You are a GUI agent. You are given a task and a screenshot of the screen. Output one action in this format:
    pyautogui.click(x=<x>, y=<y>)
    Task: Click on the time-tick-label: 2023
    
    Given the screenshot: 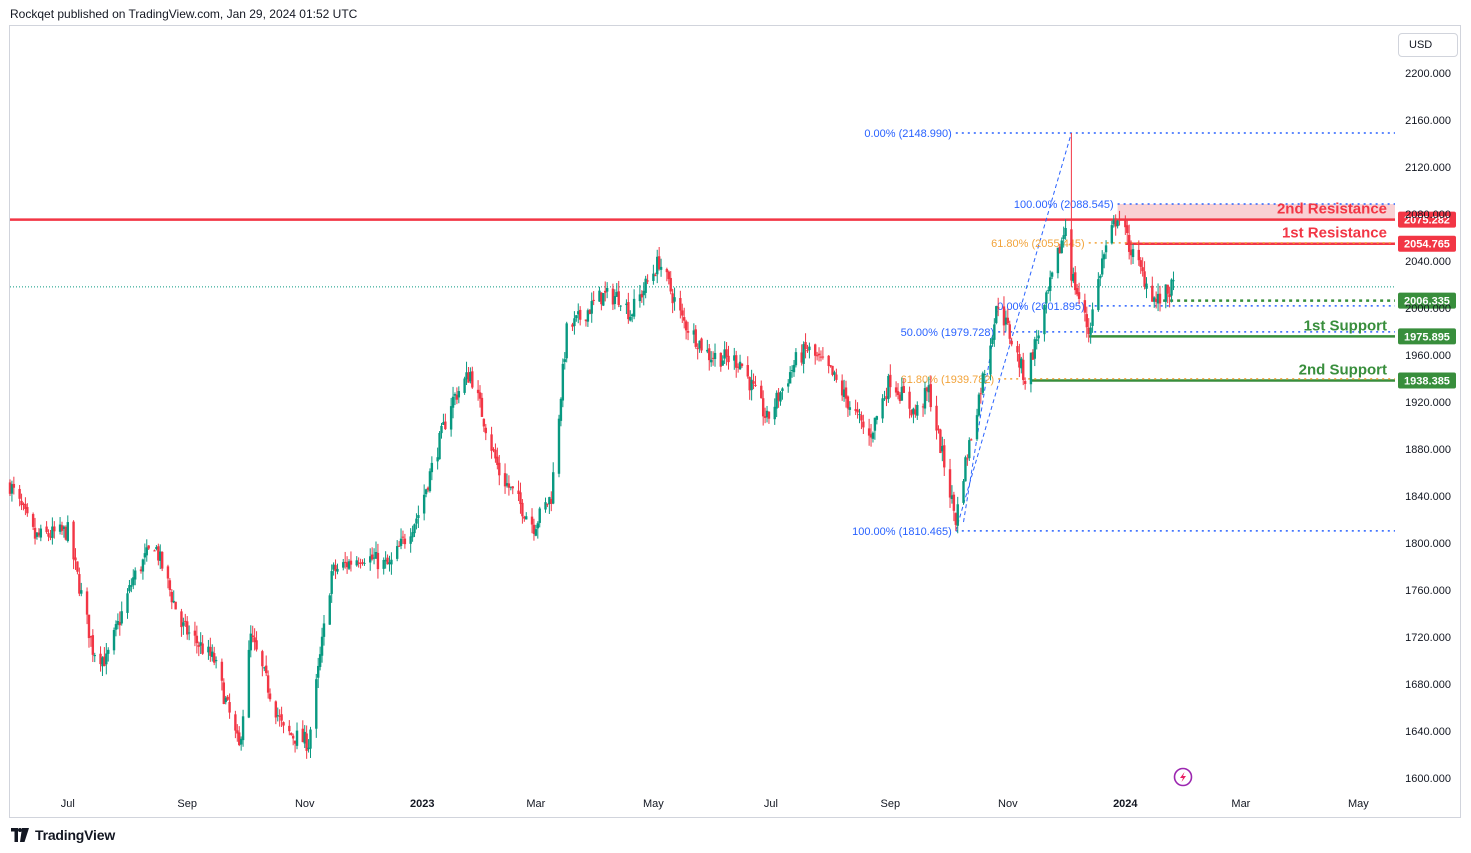 What is the action you would take?
    pyautogui.click(x=422, y=804)
    